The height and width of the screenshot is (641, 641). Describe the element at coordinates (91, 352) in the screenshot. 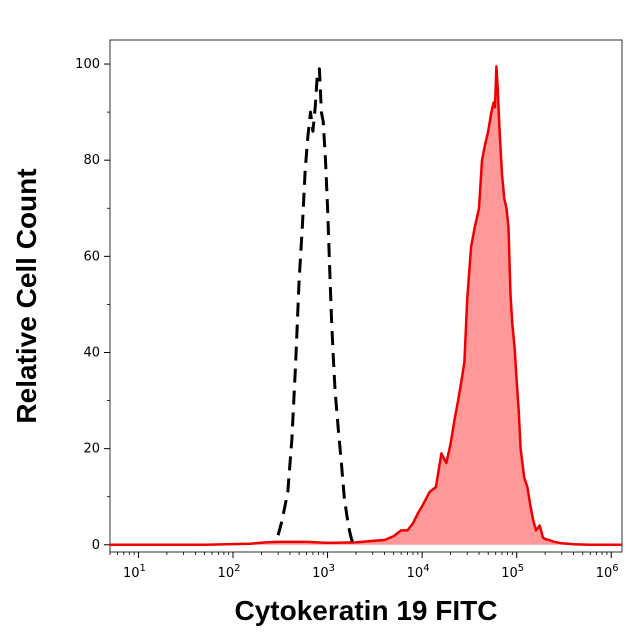

I see `y-tick-label: 40` at that location.